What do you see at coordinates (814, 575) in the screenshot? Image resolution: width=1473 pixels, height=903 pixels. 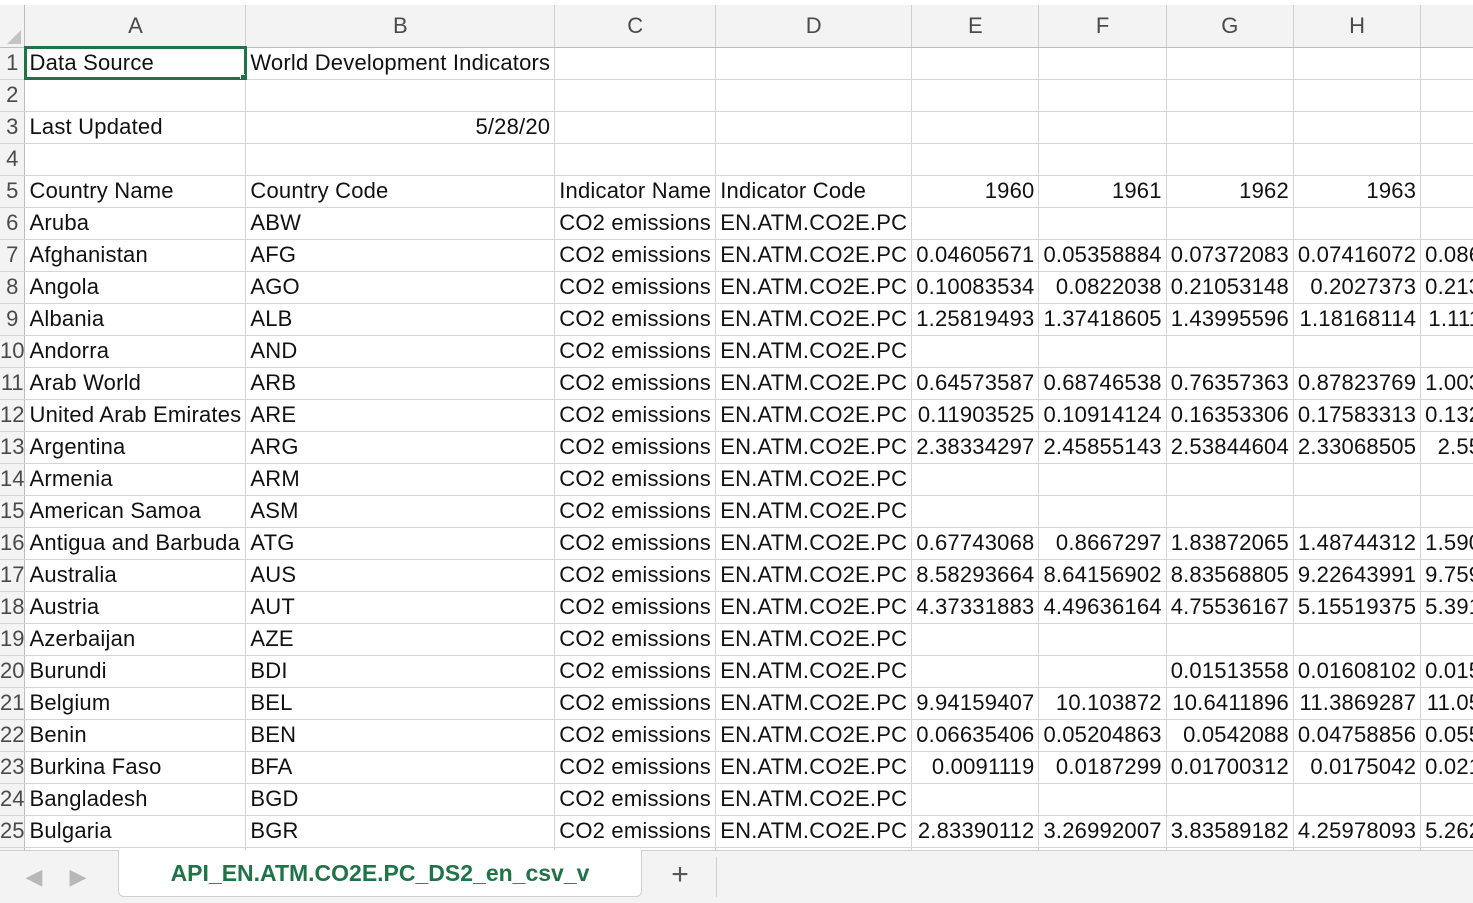 I see `cell-d17: EN.ATM.CO2E.PC` at bounding box center [814, 575].